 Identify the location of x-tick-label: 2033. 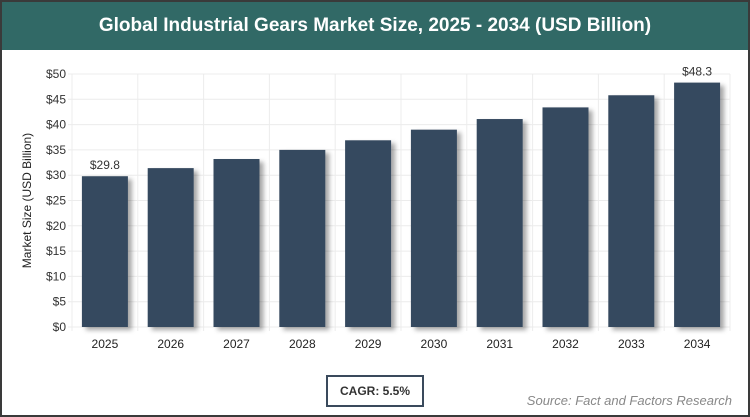
(631, 344).